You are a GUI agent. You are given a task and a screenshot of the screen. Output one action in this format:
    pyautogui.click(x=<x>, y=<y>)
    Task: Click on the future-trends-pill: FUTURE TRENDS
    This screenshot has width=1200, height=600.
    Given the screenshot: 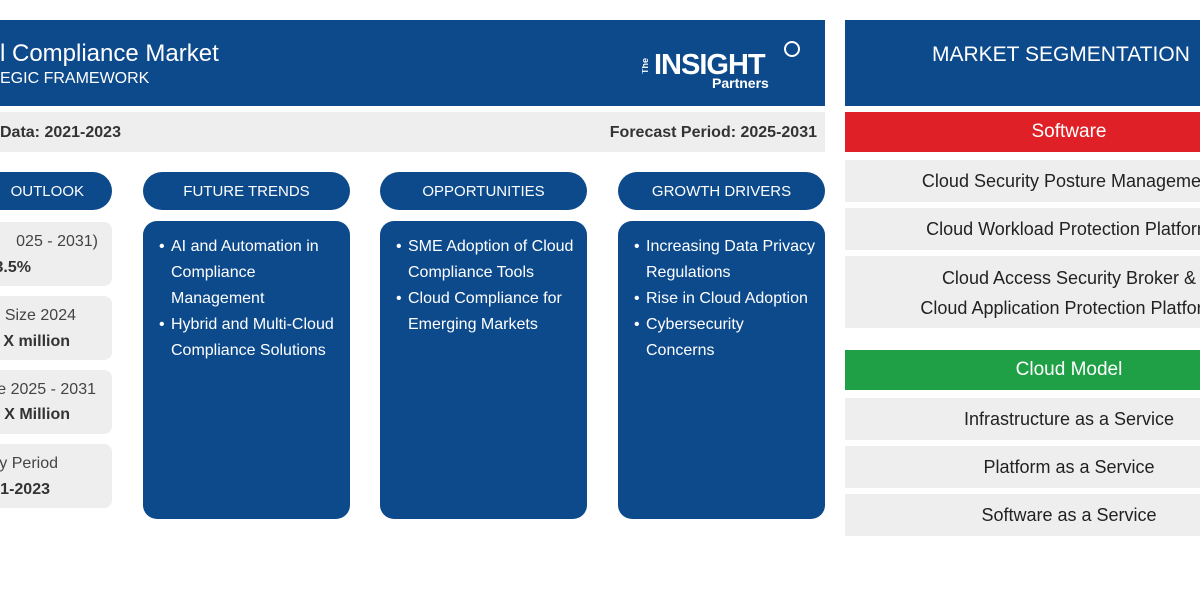 What is the action you would take?
    pyautogui.click(x=246, y=191)
    